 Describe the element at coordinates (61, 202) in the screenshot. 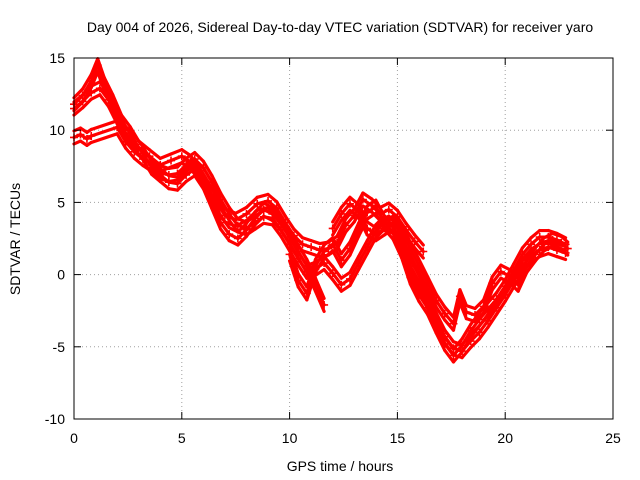

I see `y-tick-label: 5` at that location.